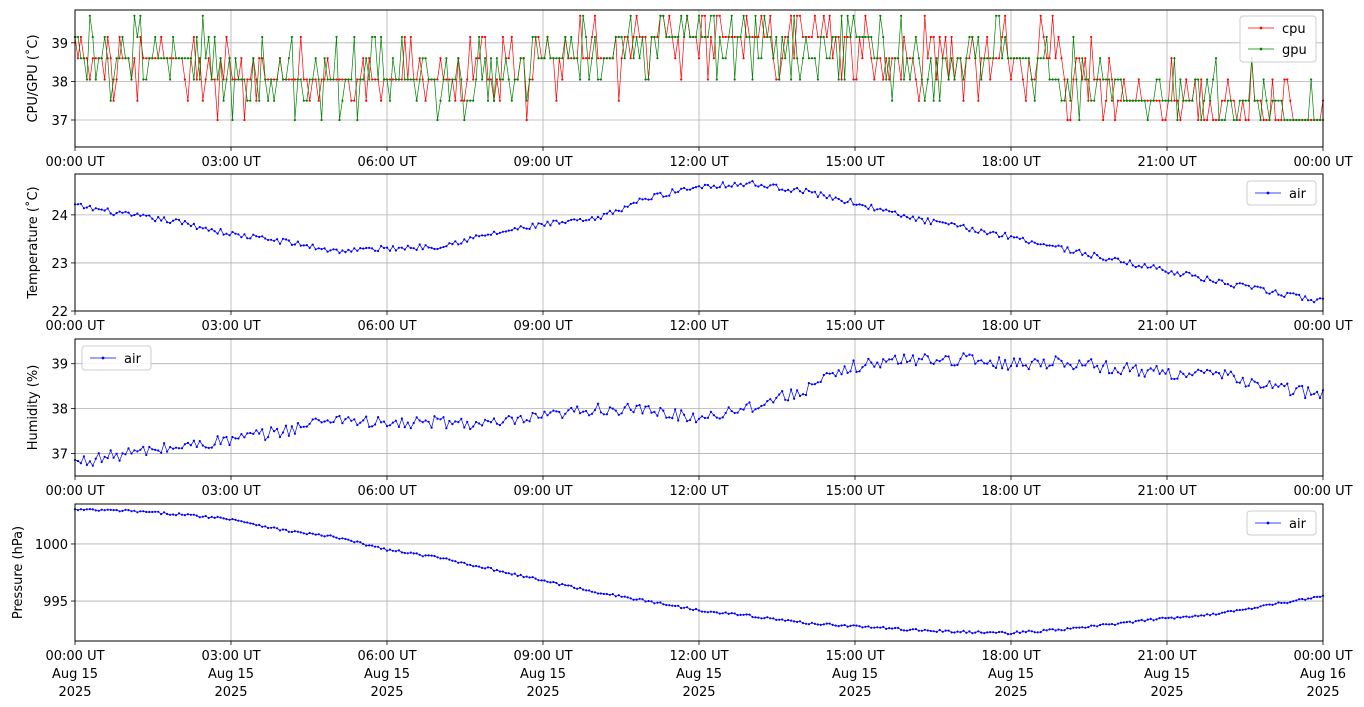 This screenshot has height=707, width=1364. What do you see at coordinates (1010, 656) in the screenshot?
I see `x-tick-label: 18:00 UT` at bounding box center [1010, 656].